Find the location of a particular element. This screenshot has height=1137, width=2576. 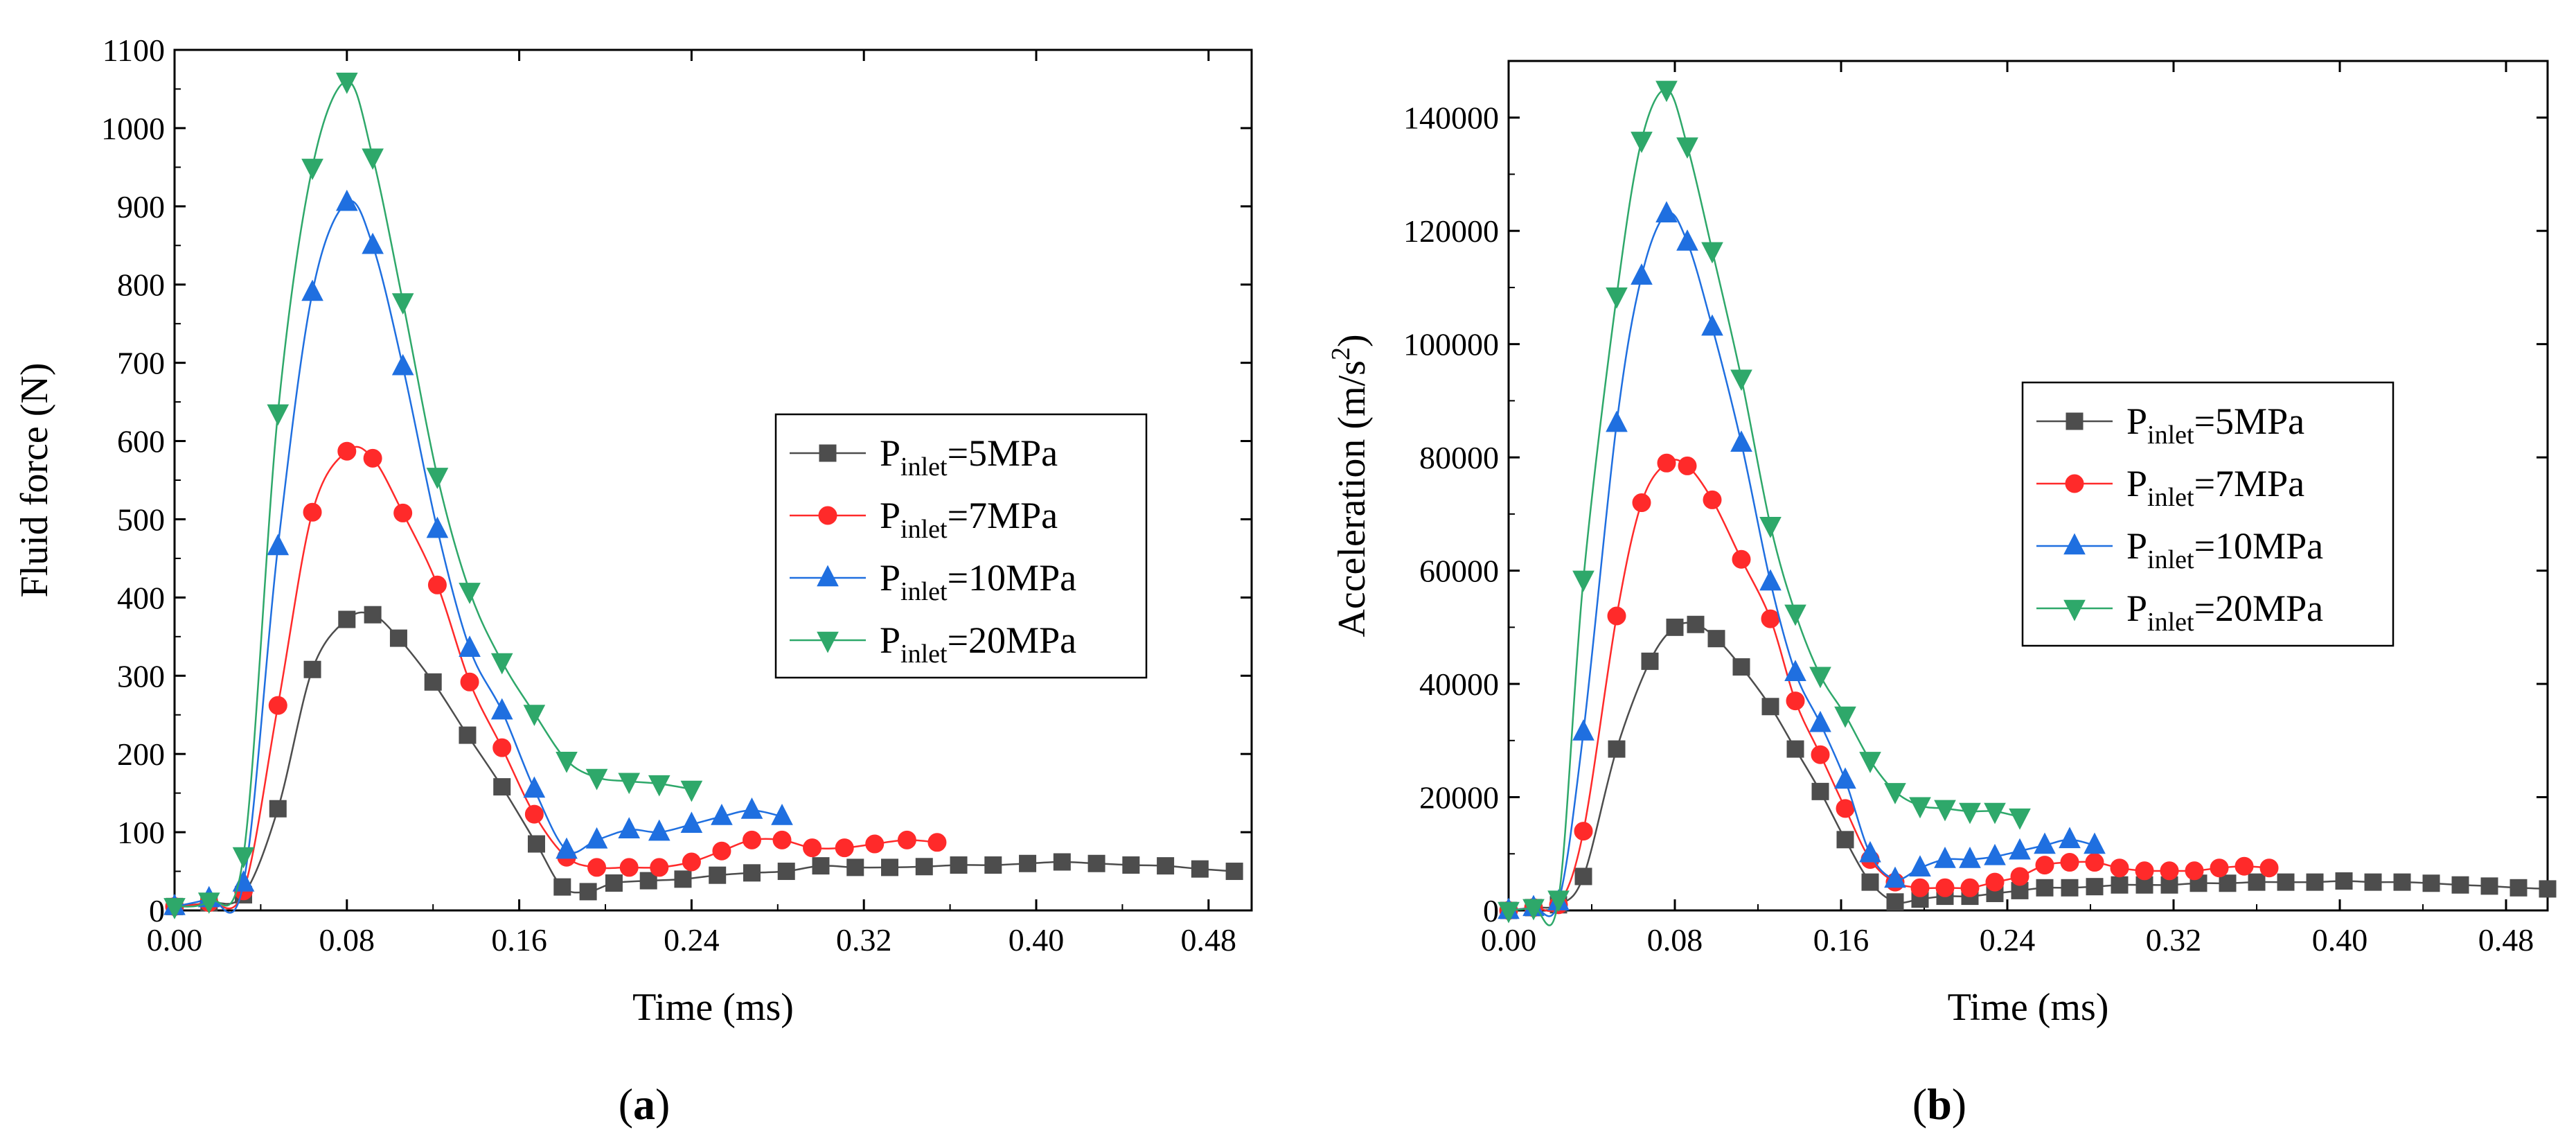

y-tick-label: 0 is located at coordinates (157, 910).